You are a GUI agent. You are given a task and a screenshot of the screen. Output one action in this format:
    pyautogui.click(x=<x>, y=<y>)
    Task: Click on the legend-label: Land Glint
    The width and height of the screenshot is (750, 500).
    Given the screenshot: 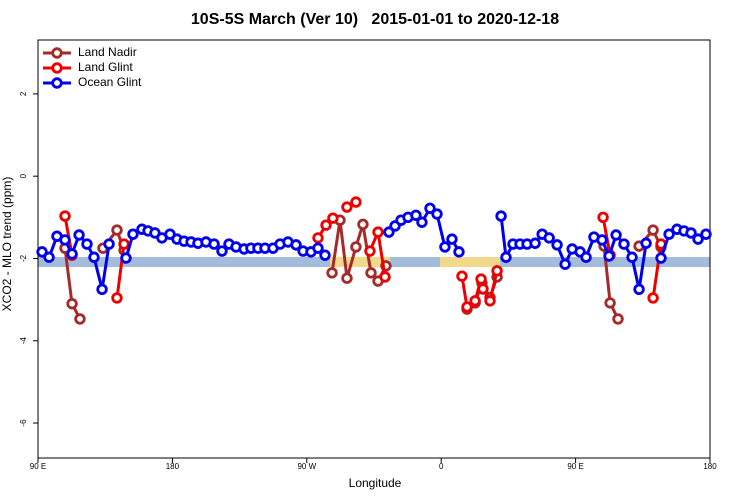 What is the action you would take?
    pyautogui.click(x=105, y=67)
    